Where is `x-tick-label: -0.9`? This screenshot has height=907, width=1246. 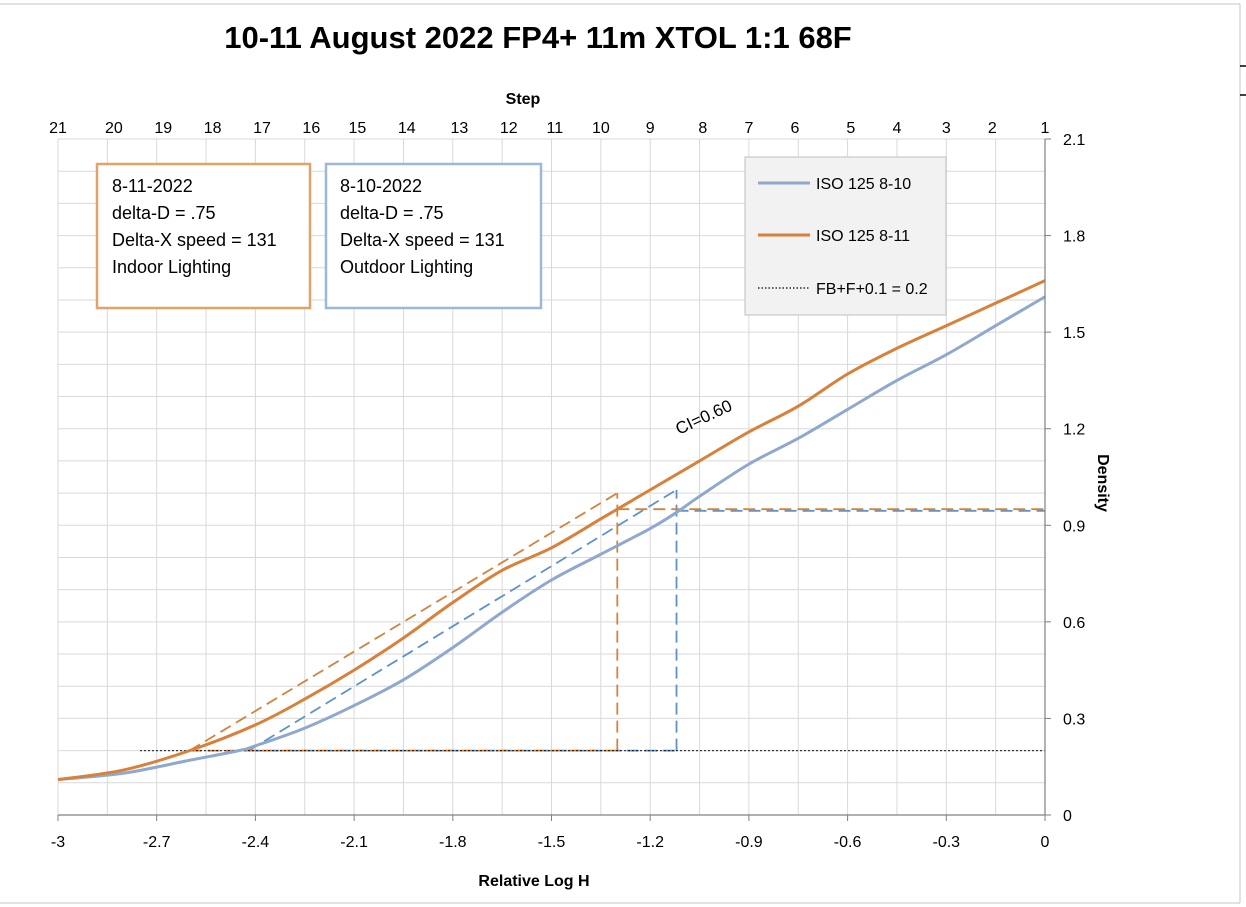
x-tick-label: -0.9 is located at coordinates (749, 842).